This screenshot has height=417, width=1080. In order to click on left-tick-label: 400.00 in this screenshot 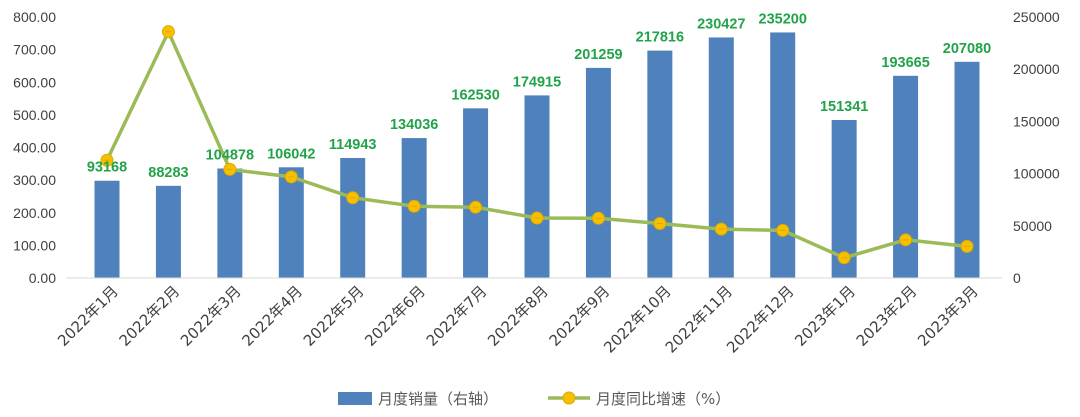, I will do `click(34, 148)`.